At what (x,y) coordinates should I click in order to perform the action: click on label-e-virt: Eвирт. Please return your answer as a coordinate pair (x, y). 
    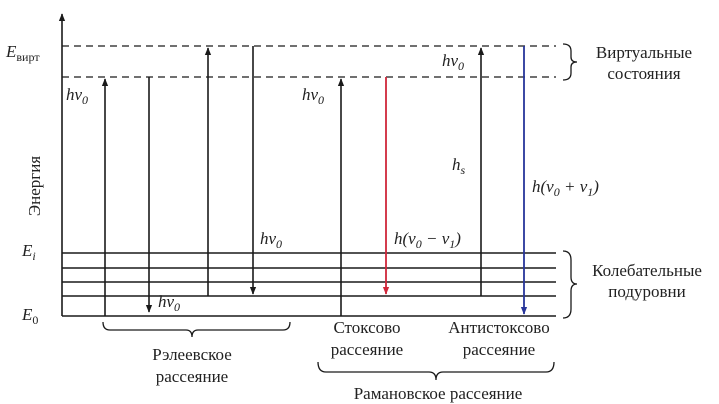
    Looking at the image, I should click on (22, 53).